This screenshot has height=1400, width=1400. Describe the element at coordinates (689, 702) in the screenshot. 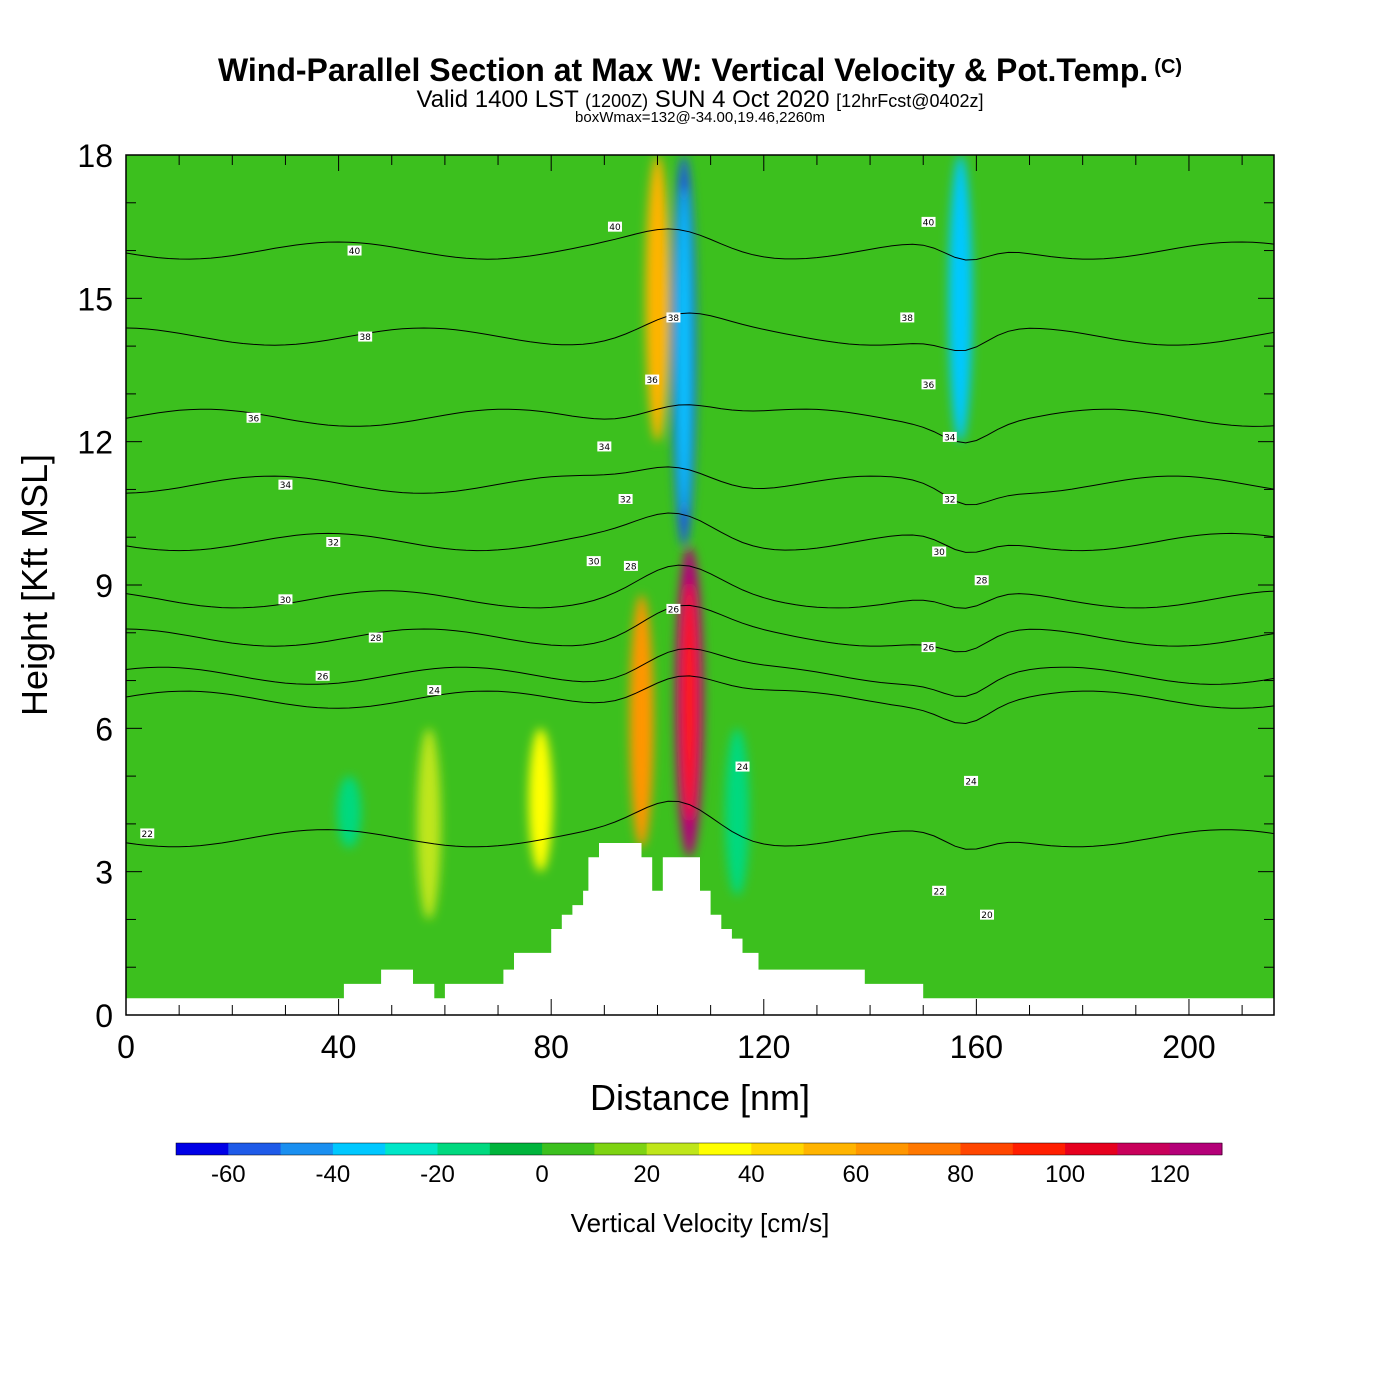

I see `velocity-feature-core` at that location.